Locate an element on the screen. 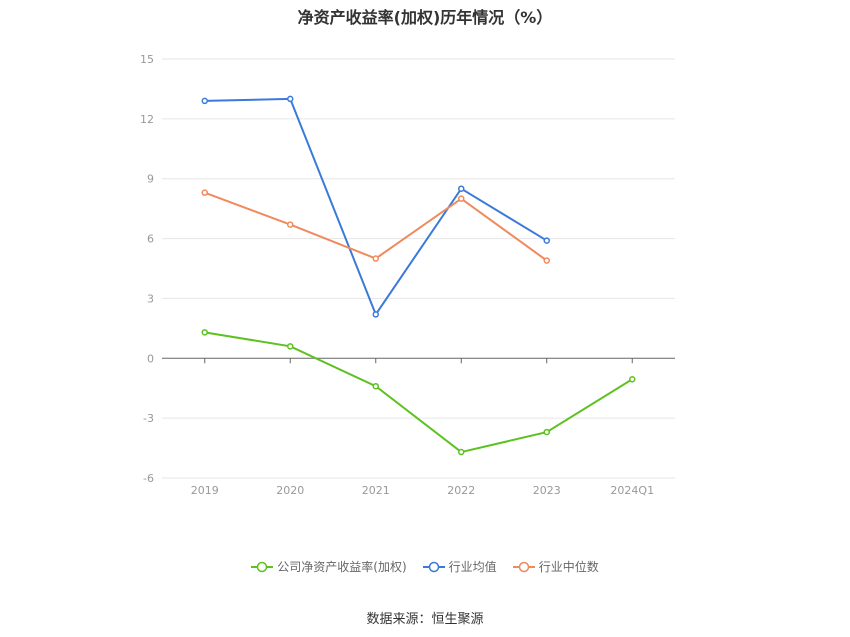 The width and height of the screenshot is (850, 637). y-tick-label: -6 is located at coordinates (148, 478).